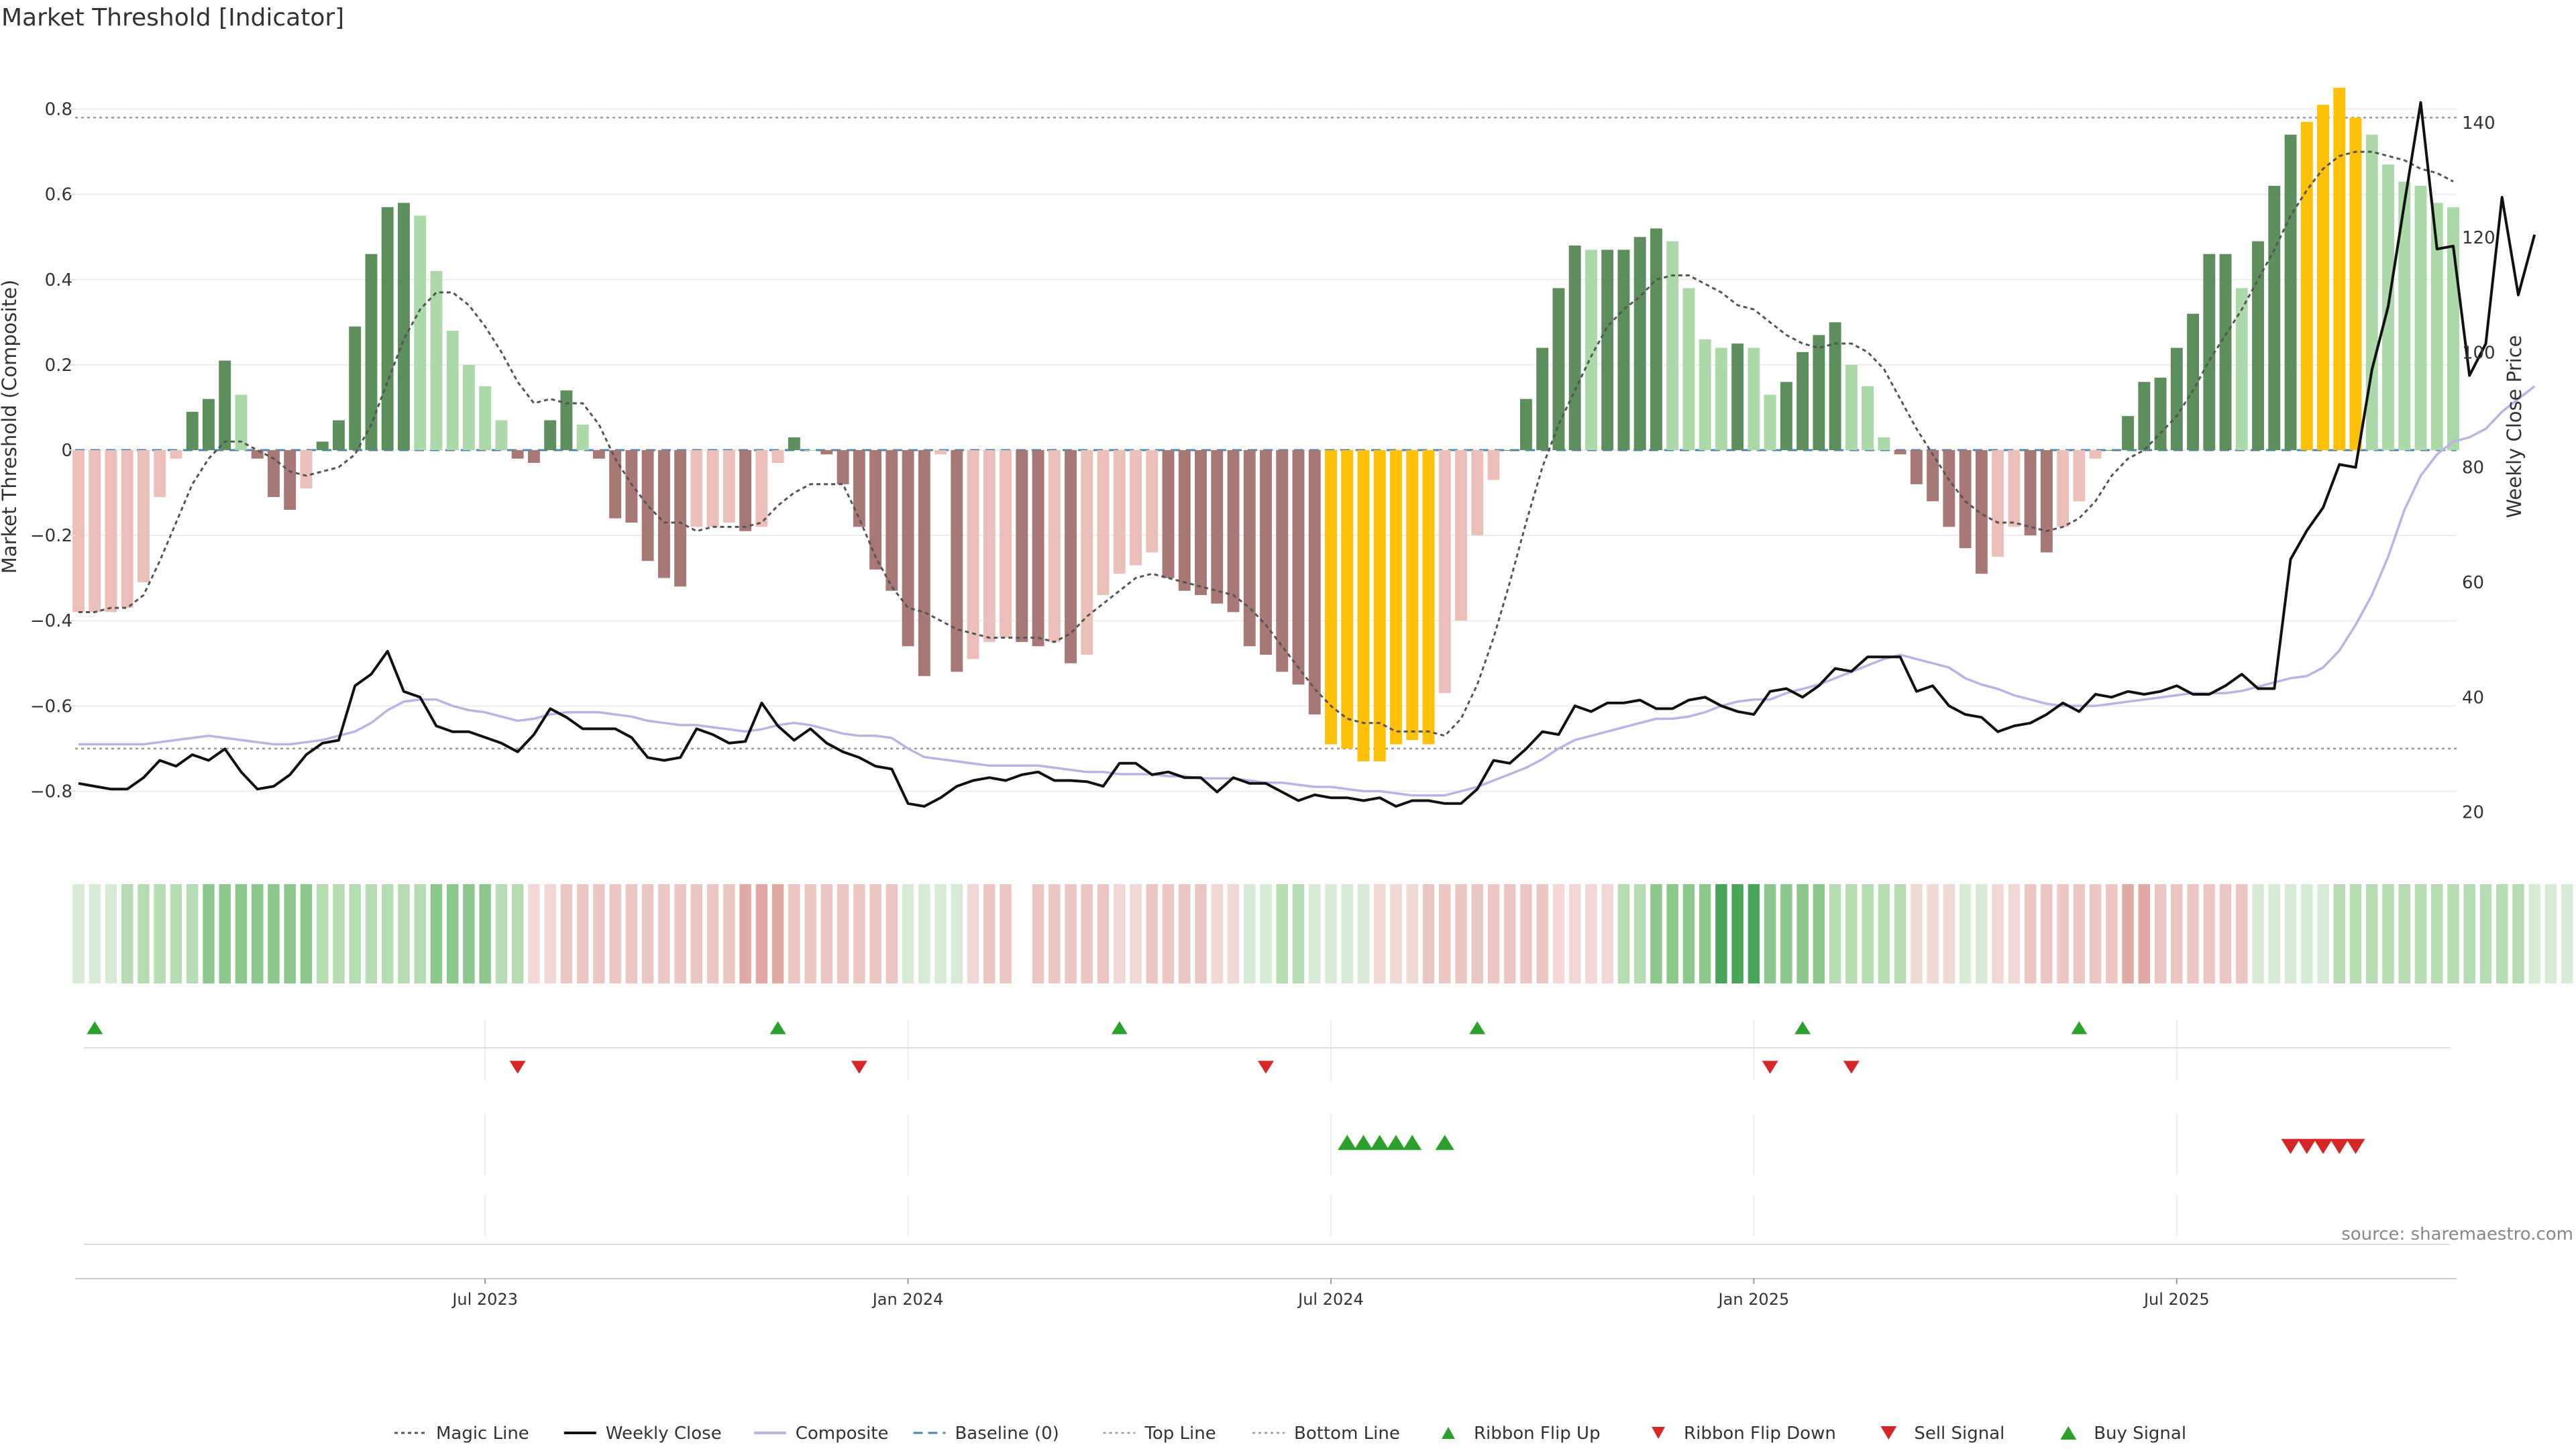 This screenshot has width=2576, height=1449. What do you see at coordinates (1159, 1434) in the screenshot?
I see `legend-item-top: Top Line` at bounding box center [1159, 1434].